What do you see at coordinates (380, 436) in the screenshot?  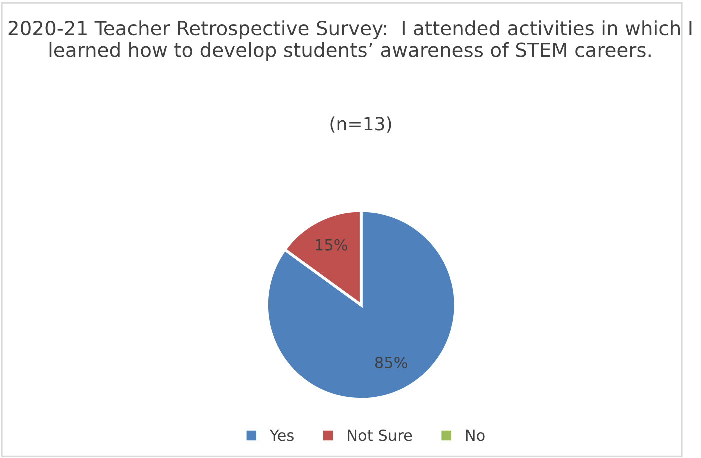 I see `legend-label: Not Sure` at bounding box center [380, 436].